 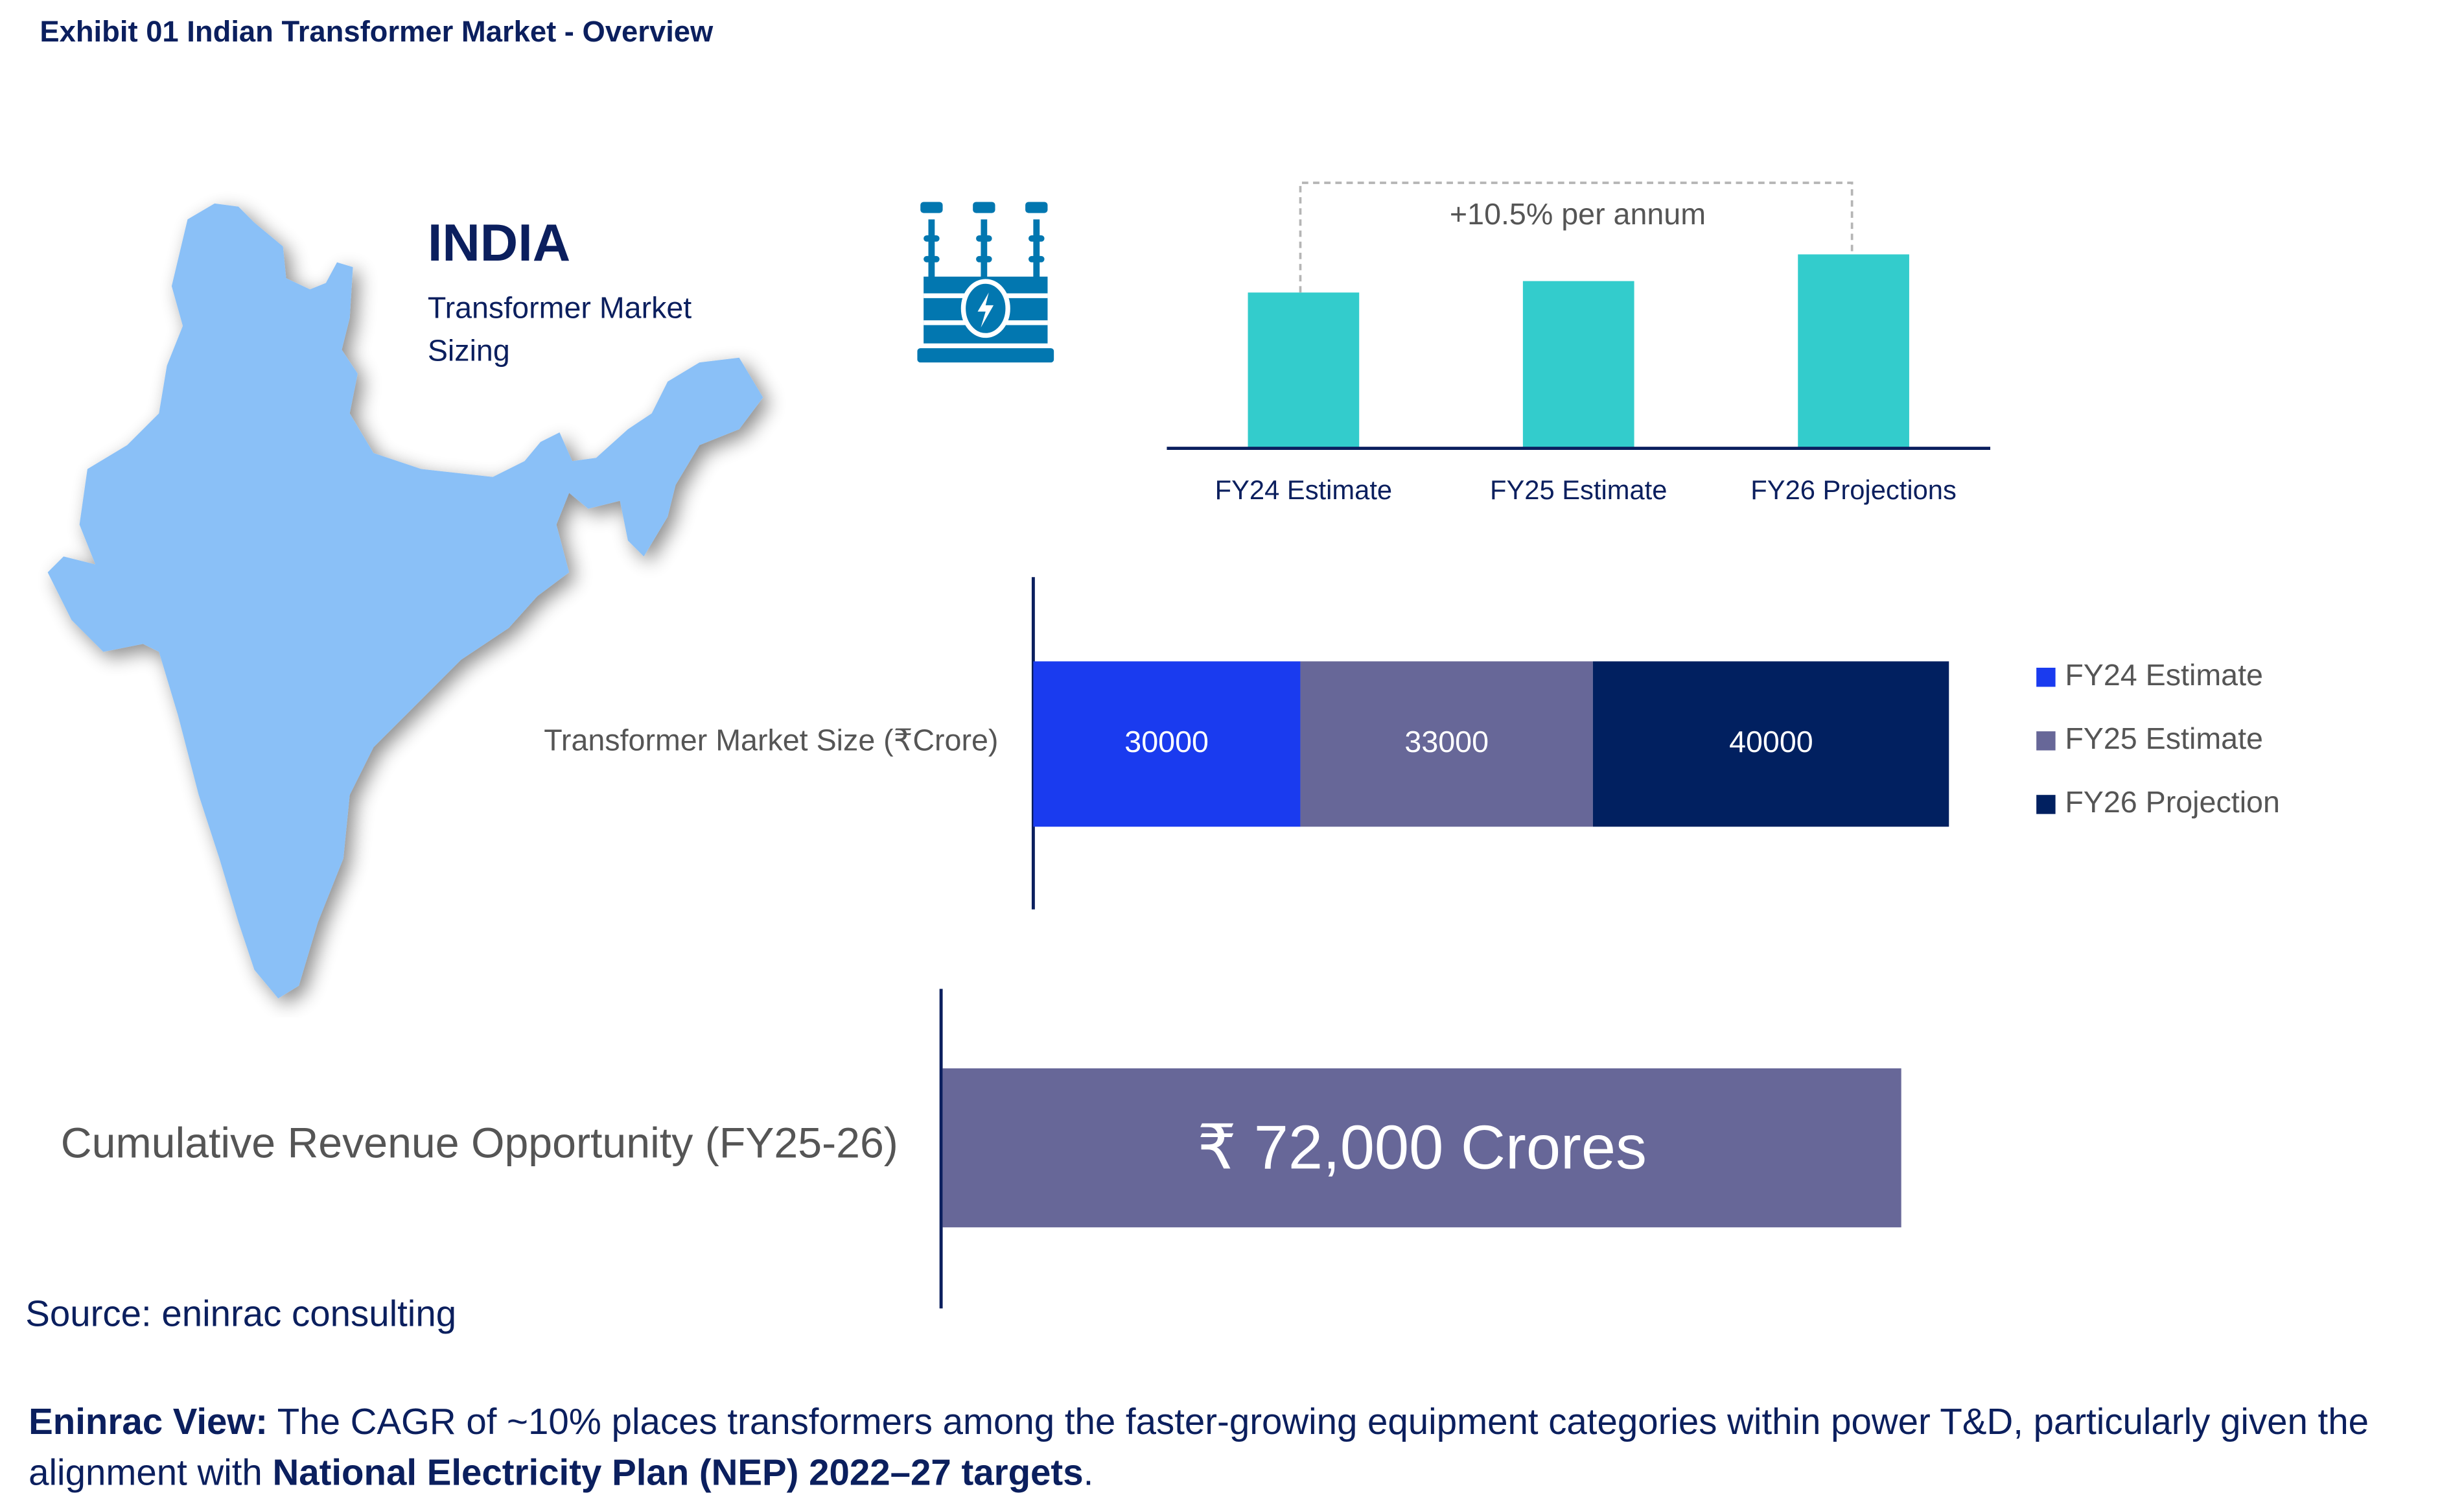 I want to click on stack-segment-fy25-estimate: 33000, so click(x=1446, y=744).